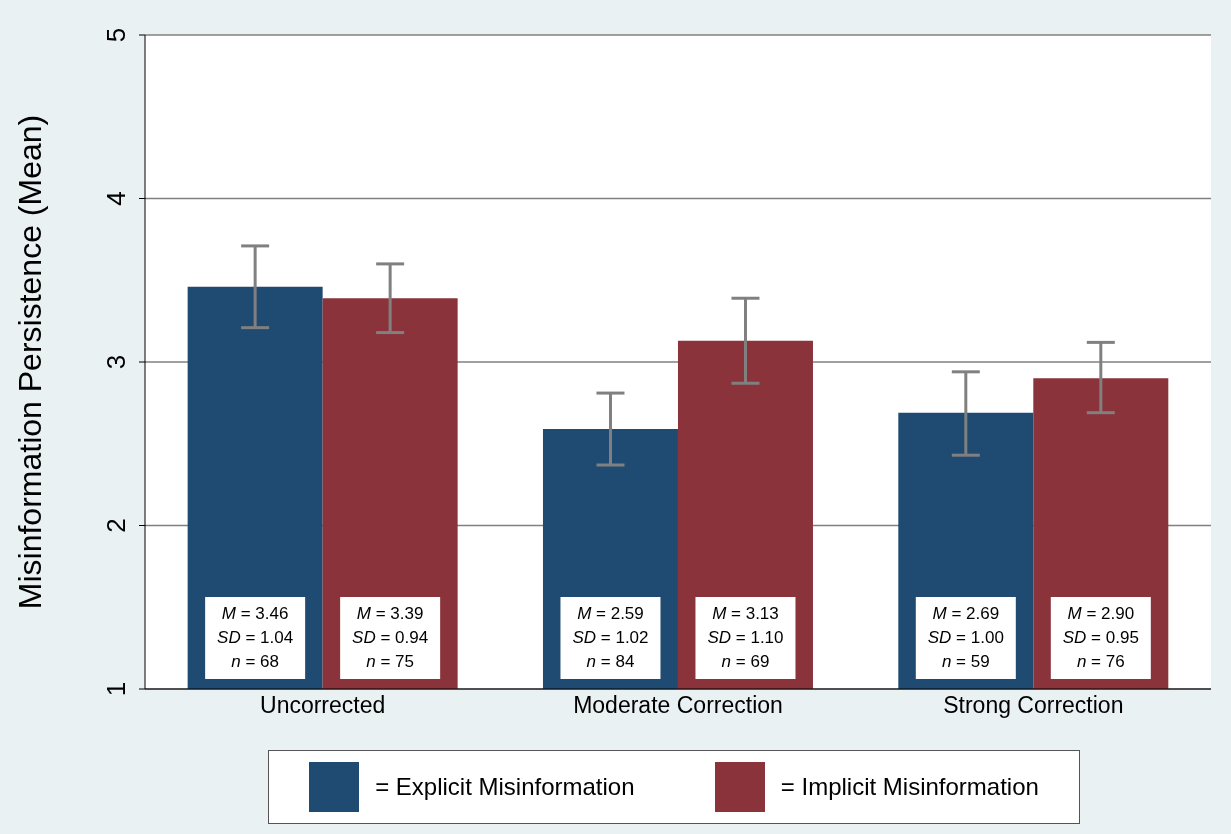 This screenshot has width=1231, height=834. I want to click on data-label: M = 3.13 SD = 1.10 n = 69, so click(745, 637).